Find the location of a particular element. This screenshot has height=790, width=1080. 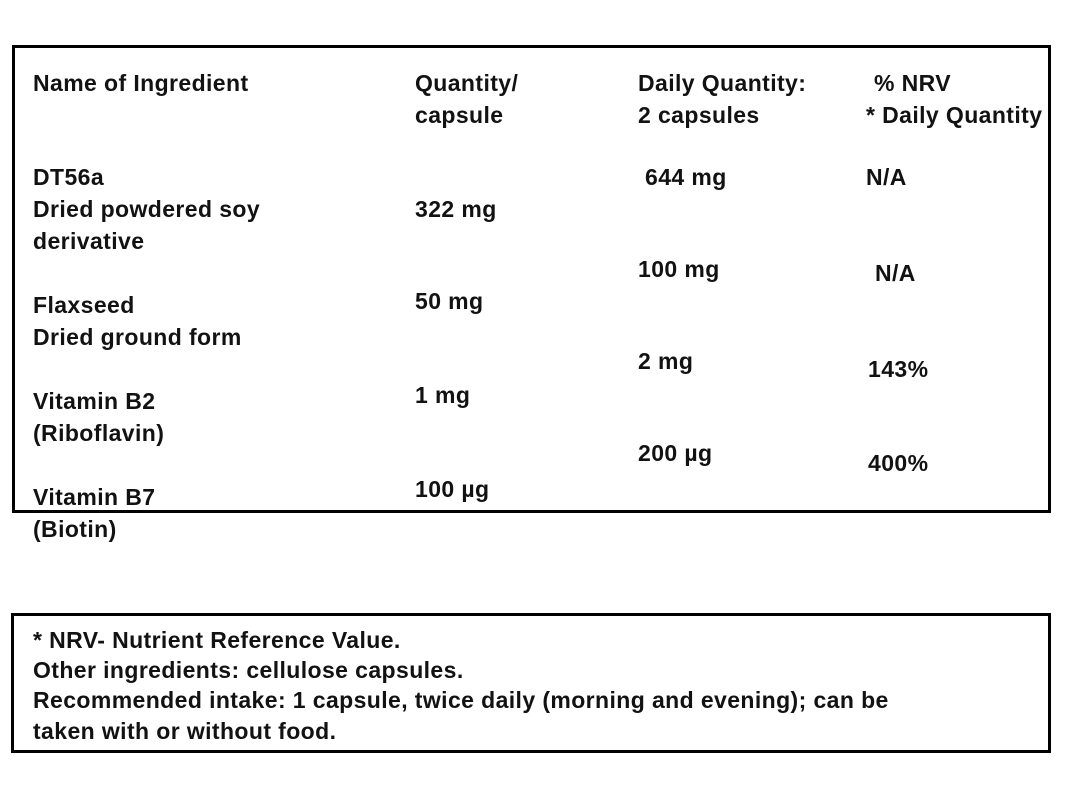

quantity-per-capsule-value: 50 mg is located at coordinates (449, 301).